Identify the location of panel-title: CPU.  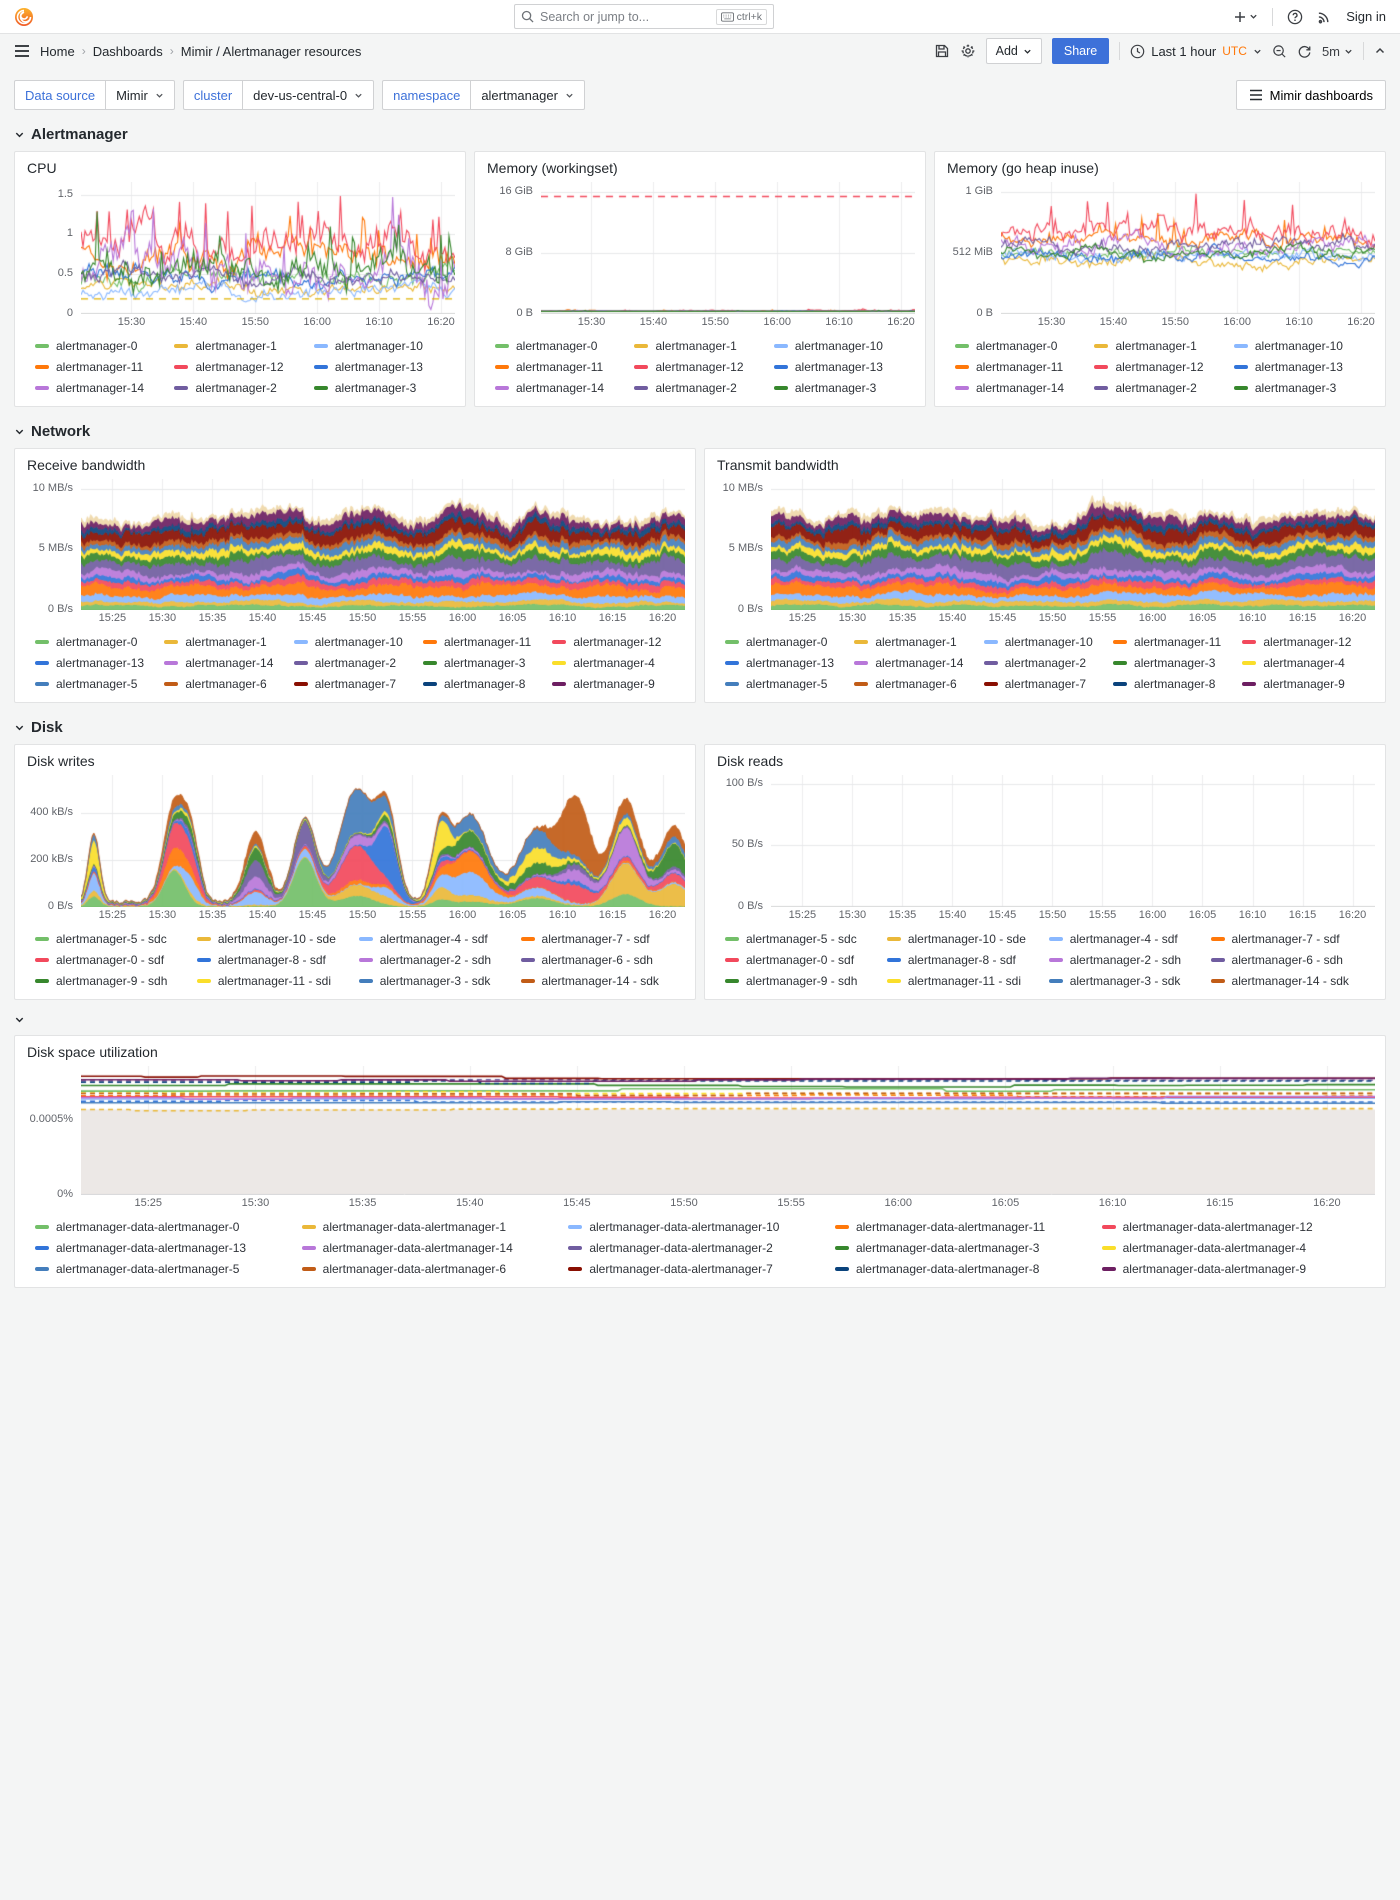
(42, 168).